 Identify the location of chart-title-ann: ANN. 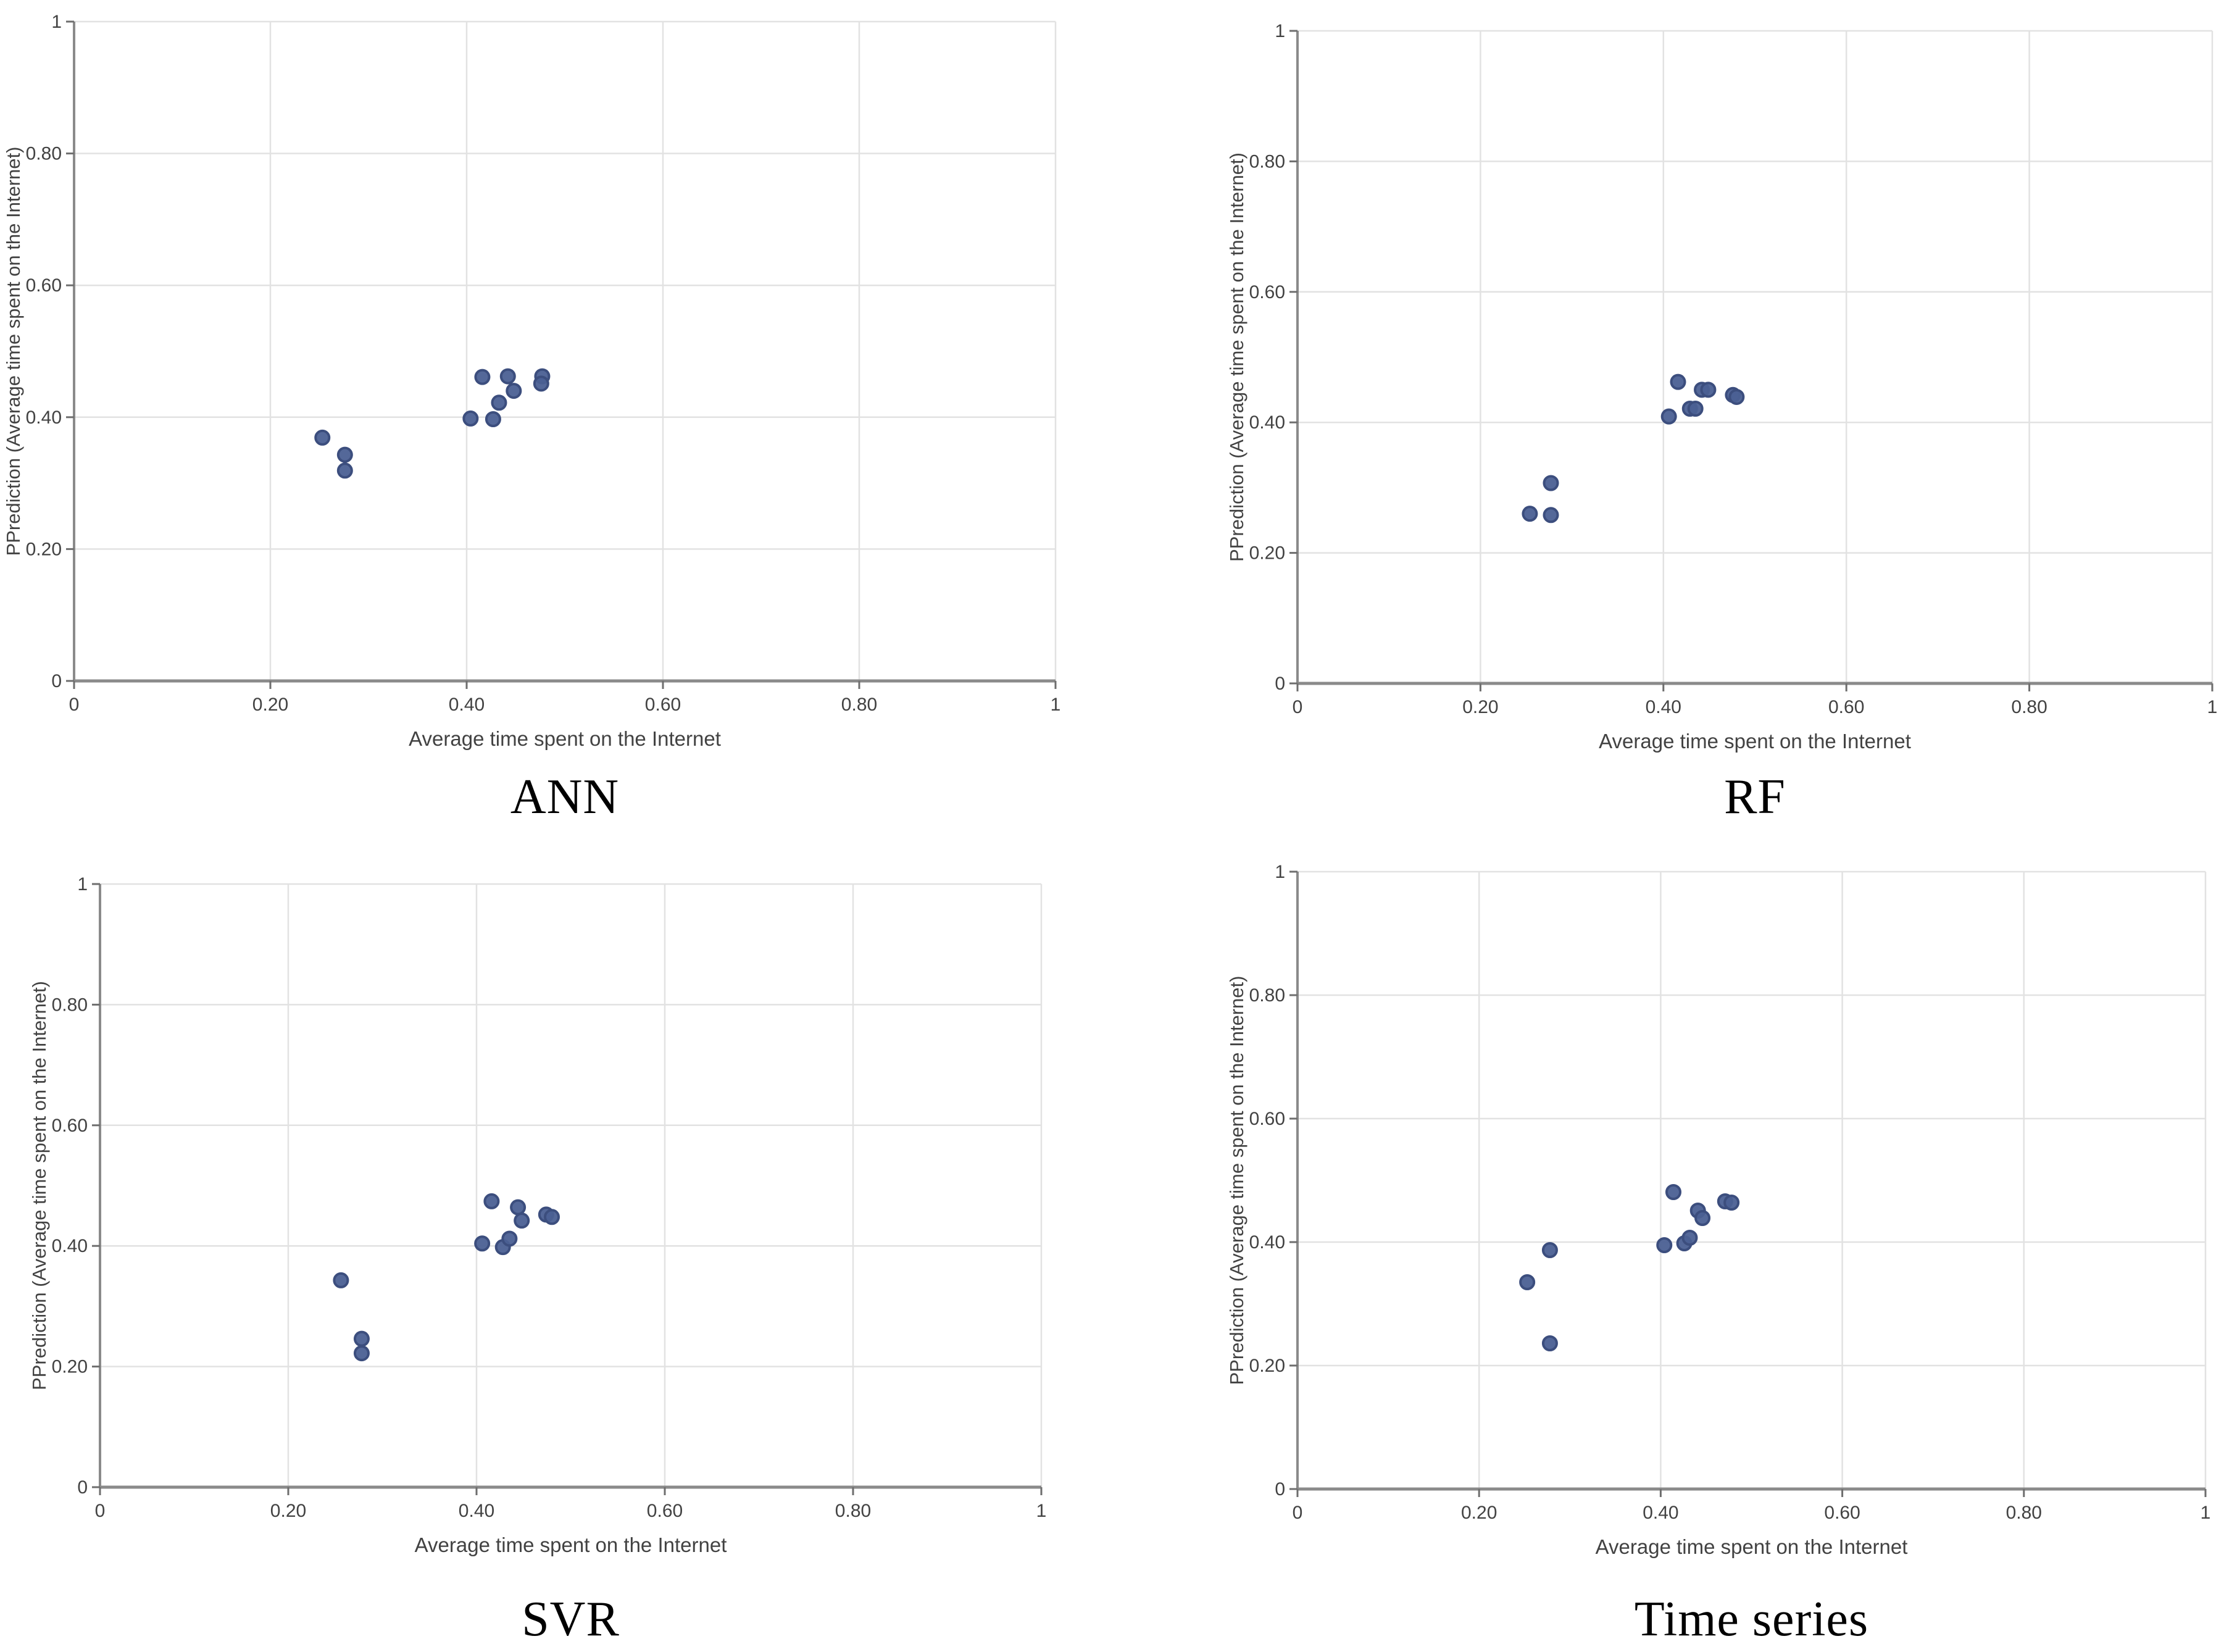
(565, 797).